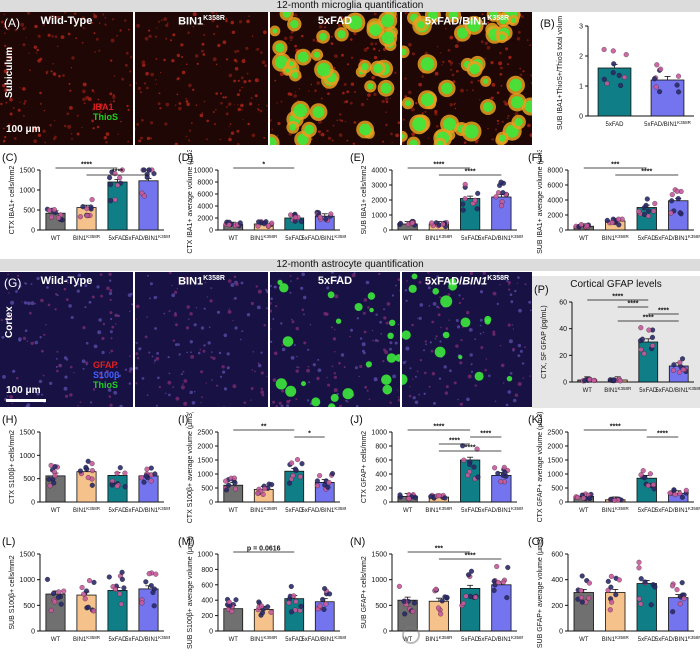  Describe the element at coordinates (379, 186) in the screenshot. I see `y-tick-label: 3000` at that location.